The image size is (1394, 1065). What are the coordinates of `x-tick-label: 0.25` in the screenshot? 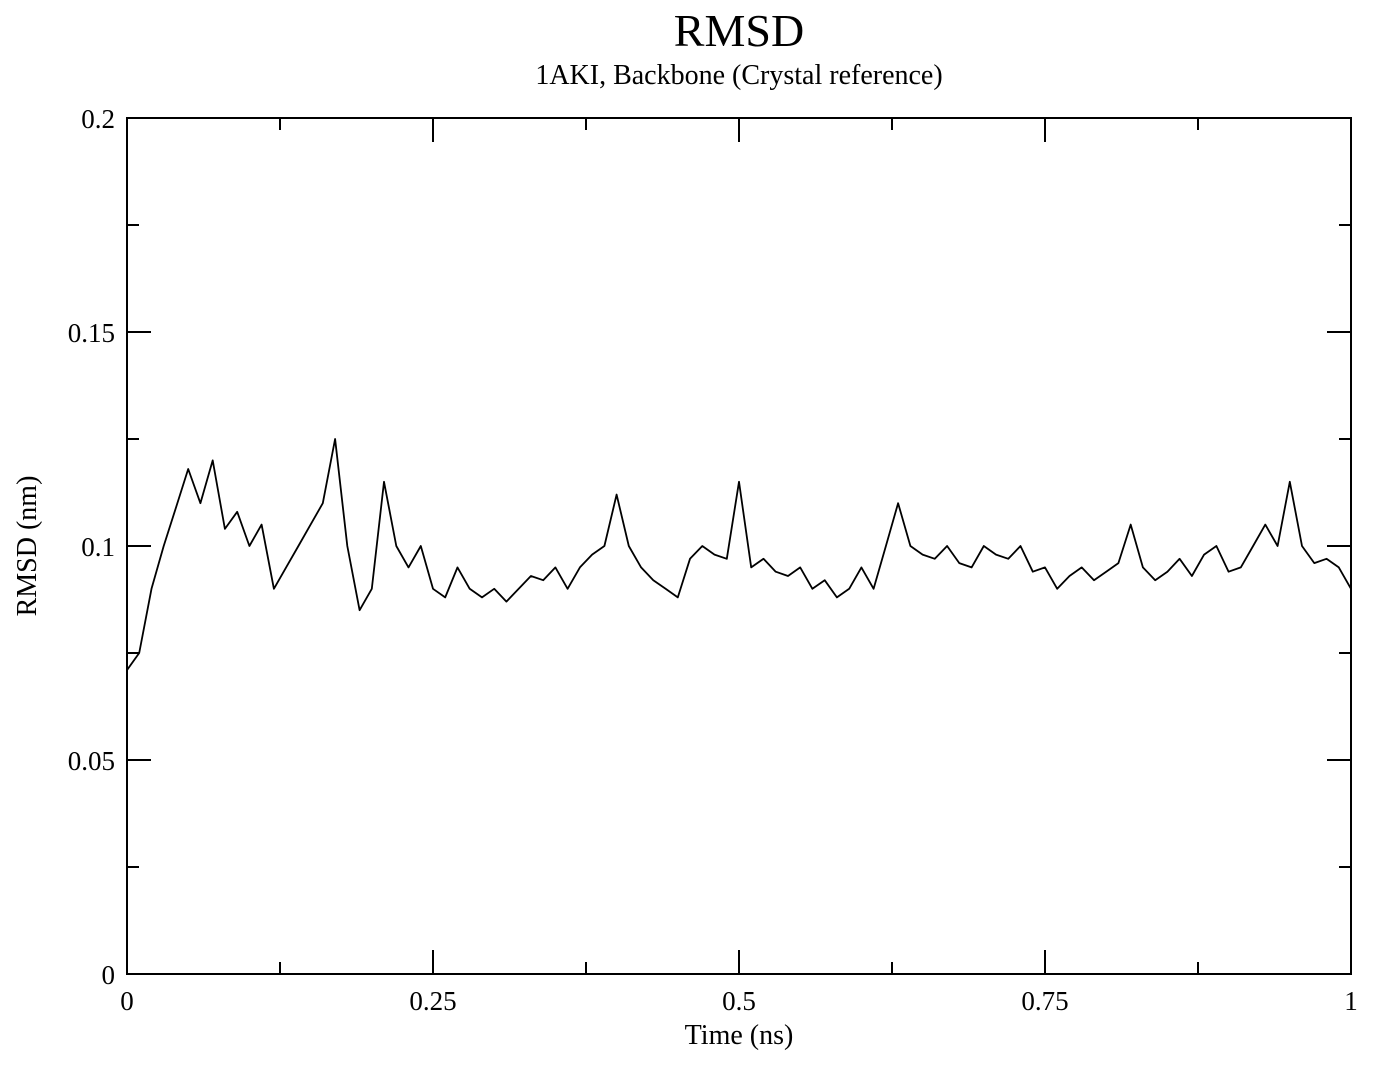 It's located at (432, 1001).